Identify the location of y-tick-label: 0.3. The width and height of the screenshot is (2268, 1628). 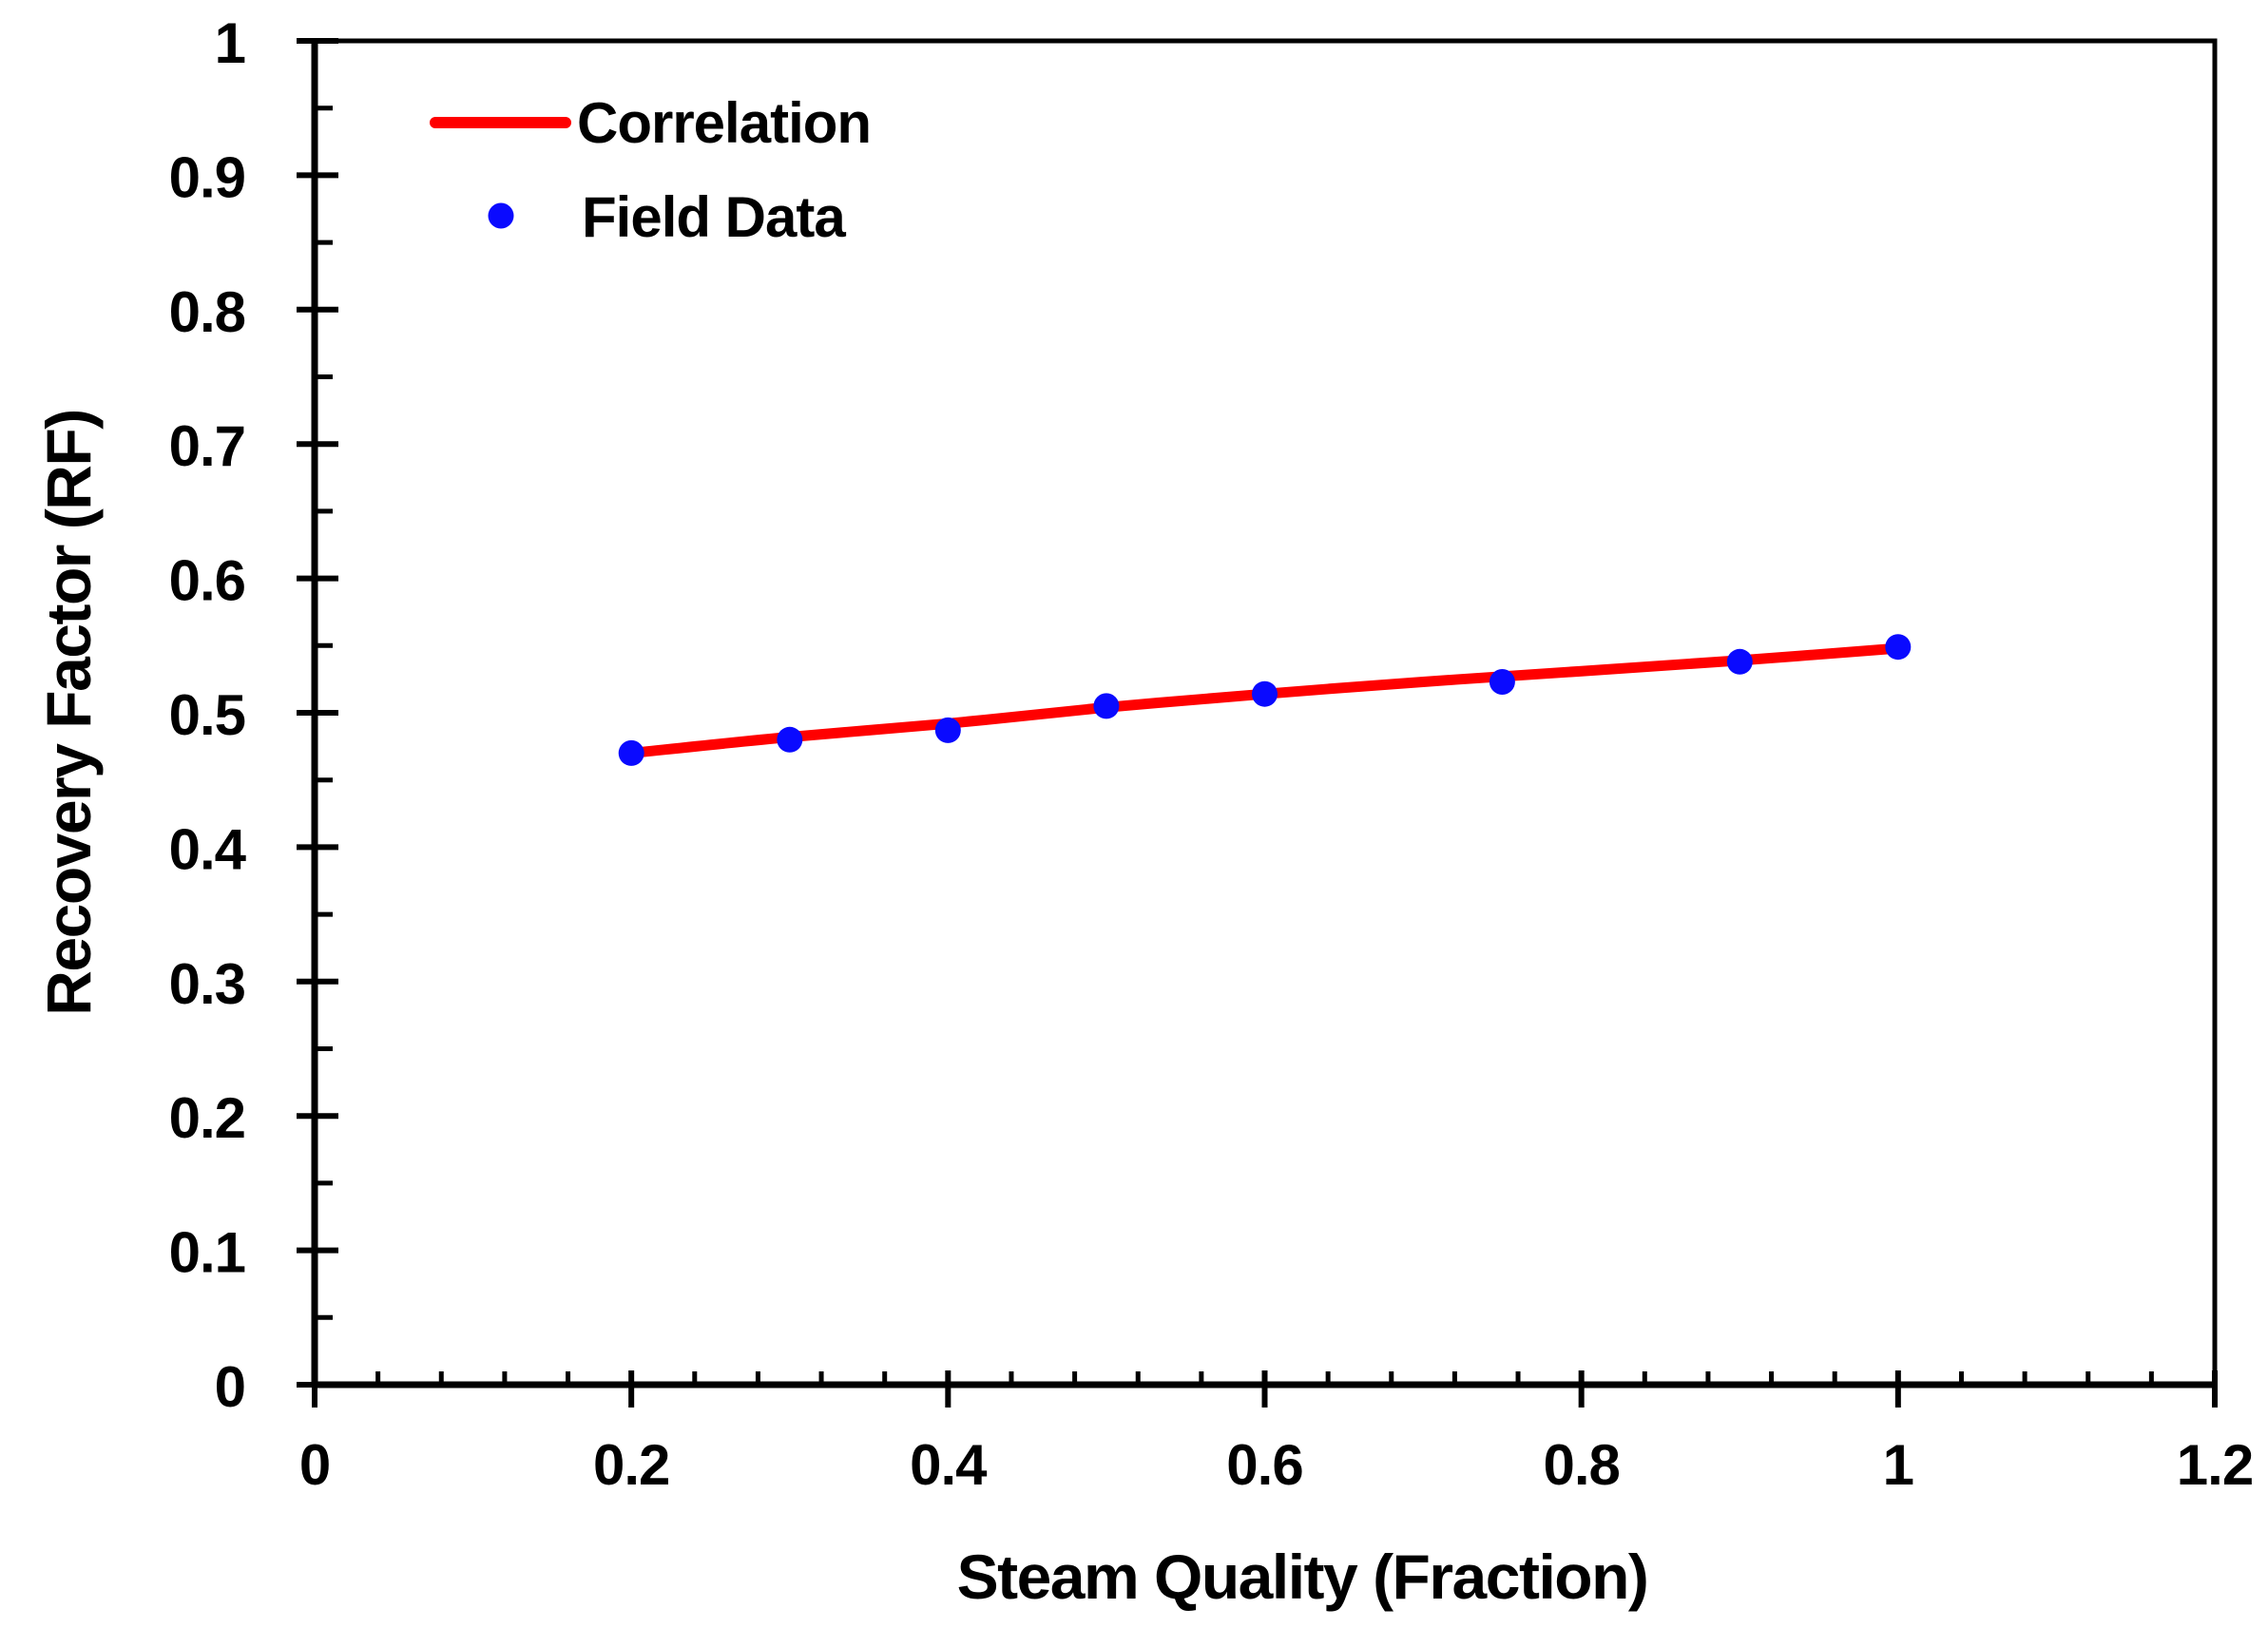
(207, 984).